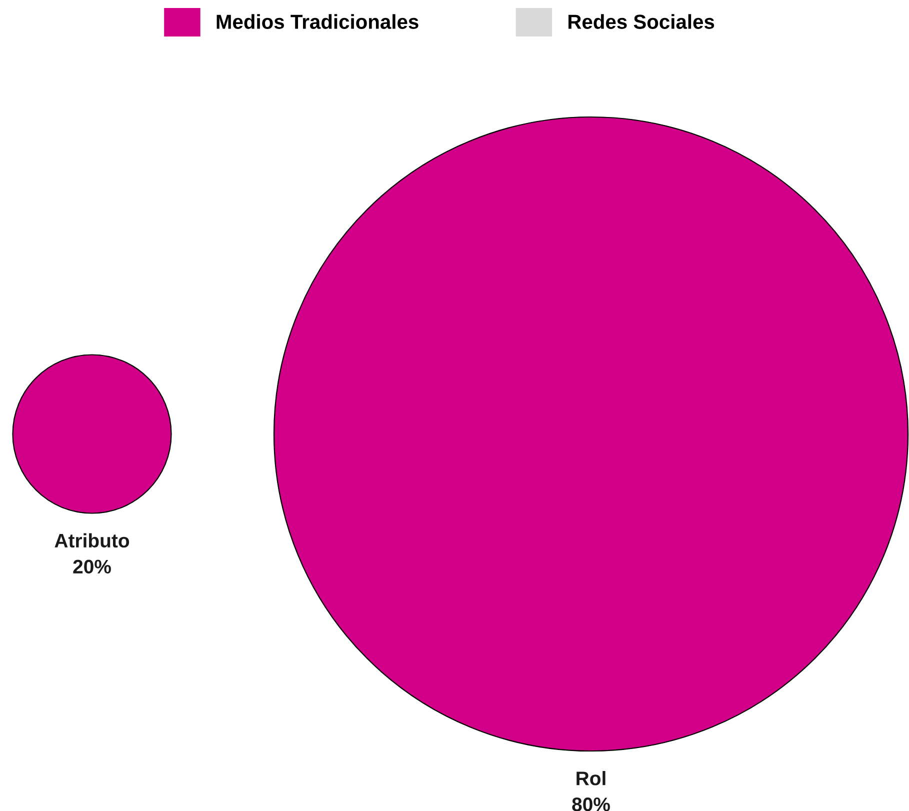 Image resolution: width=909 pixels, height=811 pixels. Describe the element at coordinates (92, 540) in the screenshot. I see `category-label: Atributo` at that location.